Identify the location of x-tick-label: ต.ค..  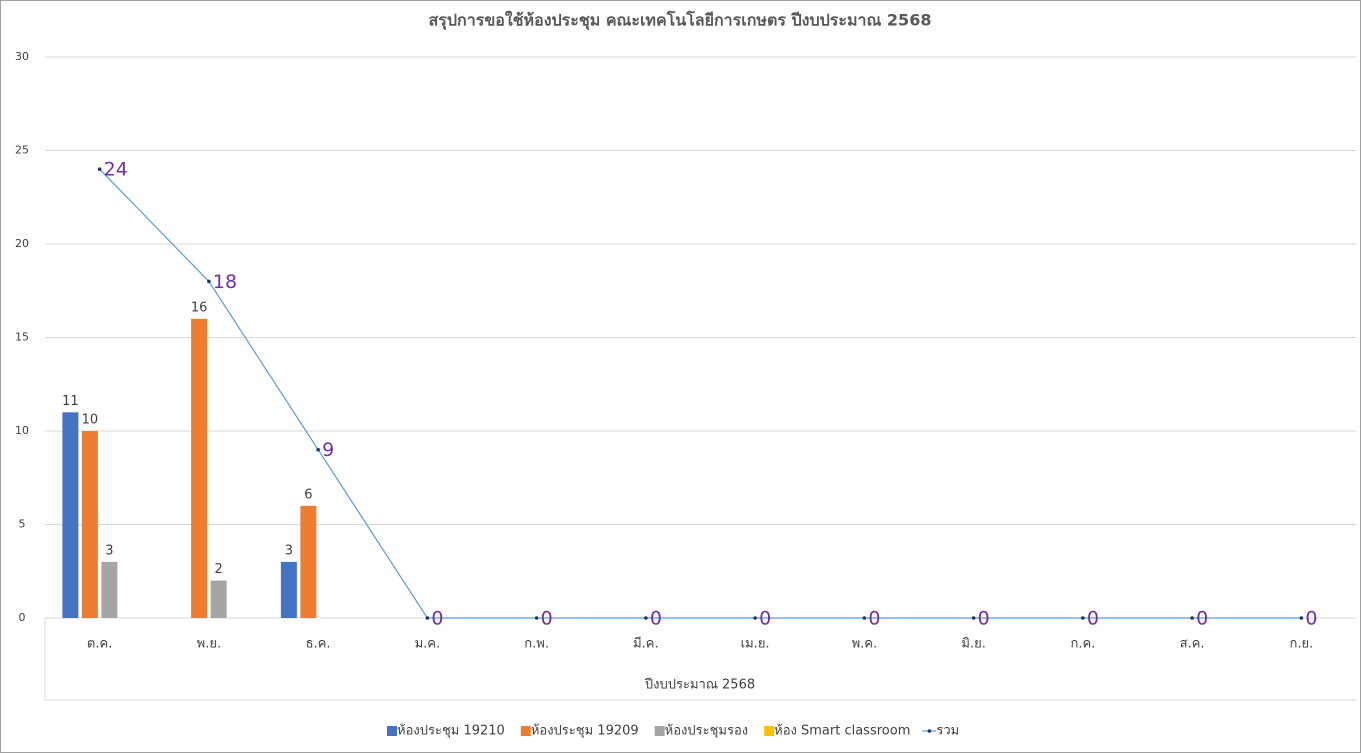
(99, 644).